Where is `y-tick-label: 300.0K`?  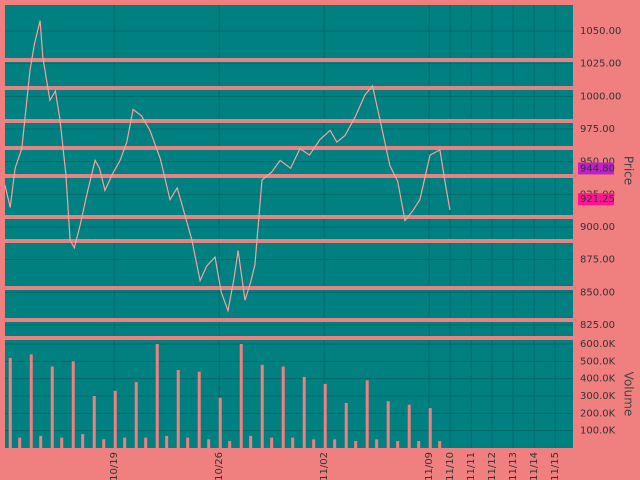 y-tick-label: 300.0K is located at coordinates (598, 396).